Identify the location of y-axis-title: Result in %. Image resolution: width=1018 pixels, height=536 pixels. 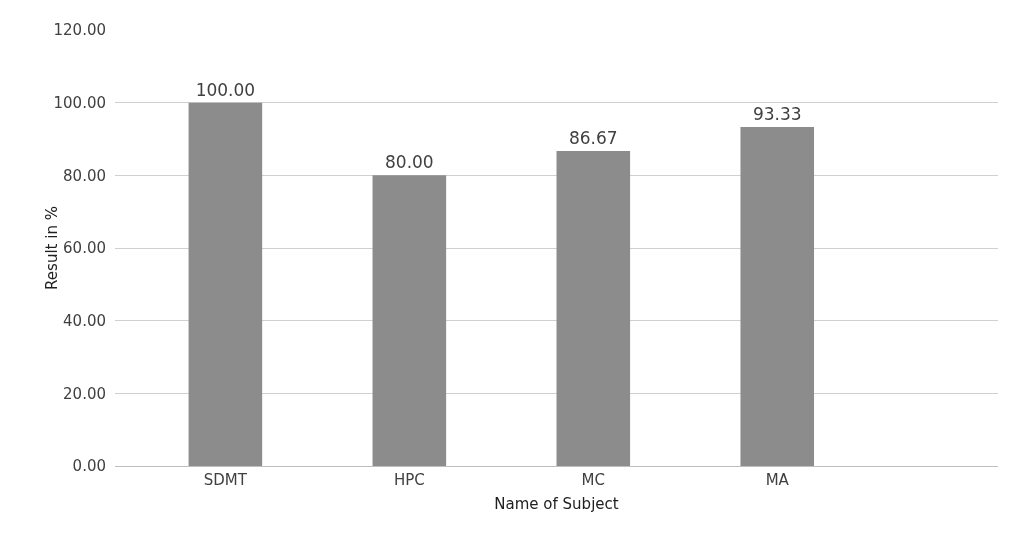
(52, 248).